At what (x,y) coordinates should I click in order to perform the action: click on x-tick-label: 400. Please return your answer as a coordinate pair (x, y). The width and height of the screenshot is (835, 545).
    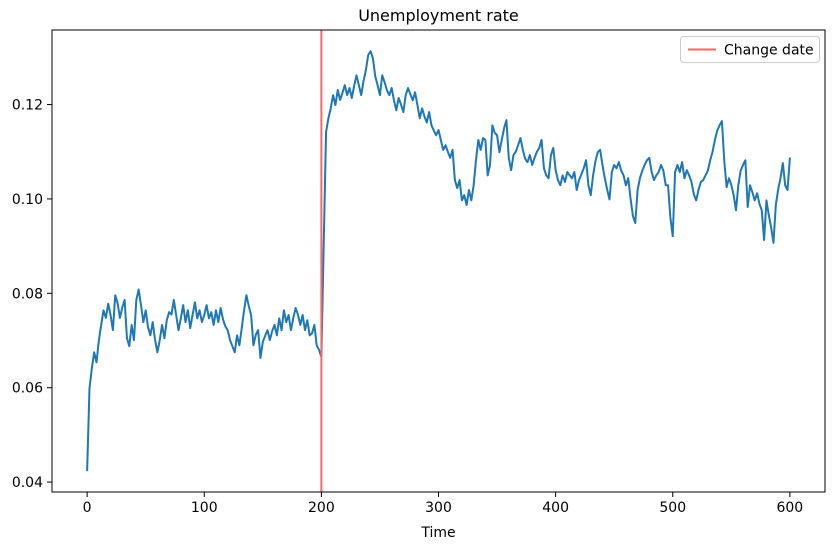
    Looking at the image, I should click on (555, 508).